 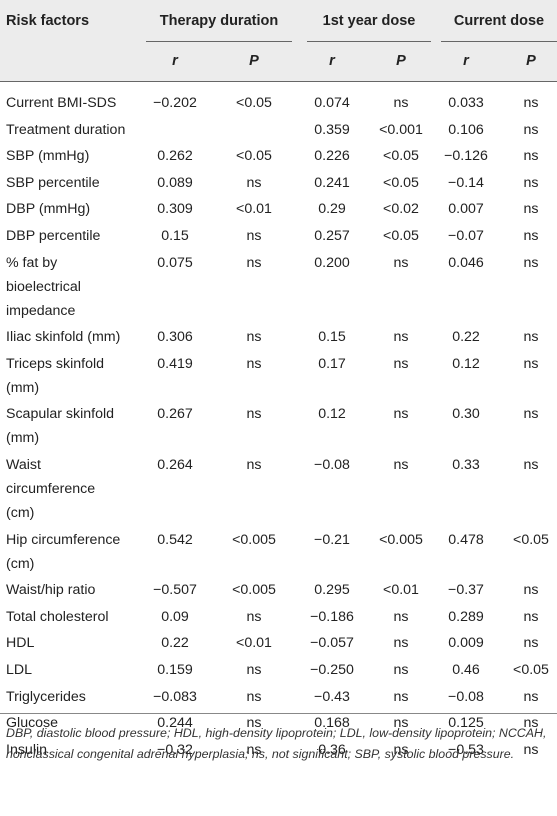 I want to click on cell-r-value: 0.17, so click(x=332, y=363).